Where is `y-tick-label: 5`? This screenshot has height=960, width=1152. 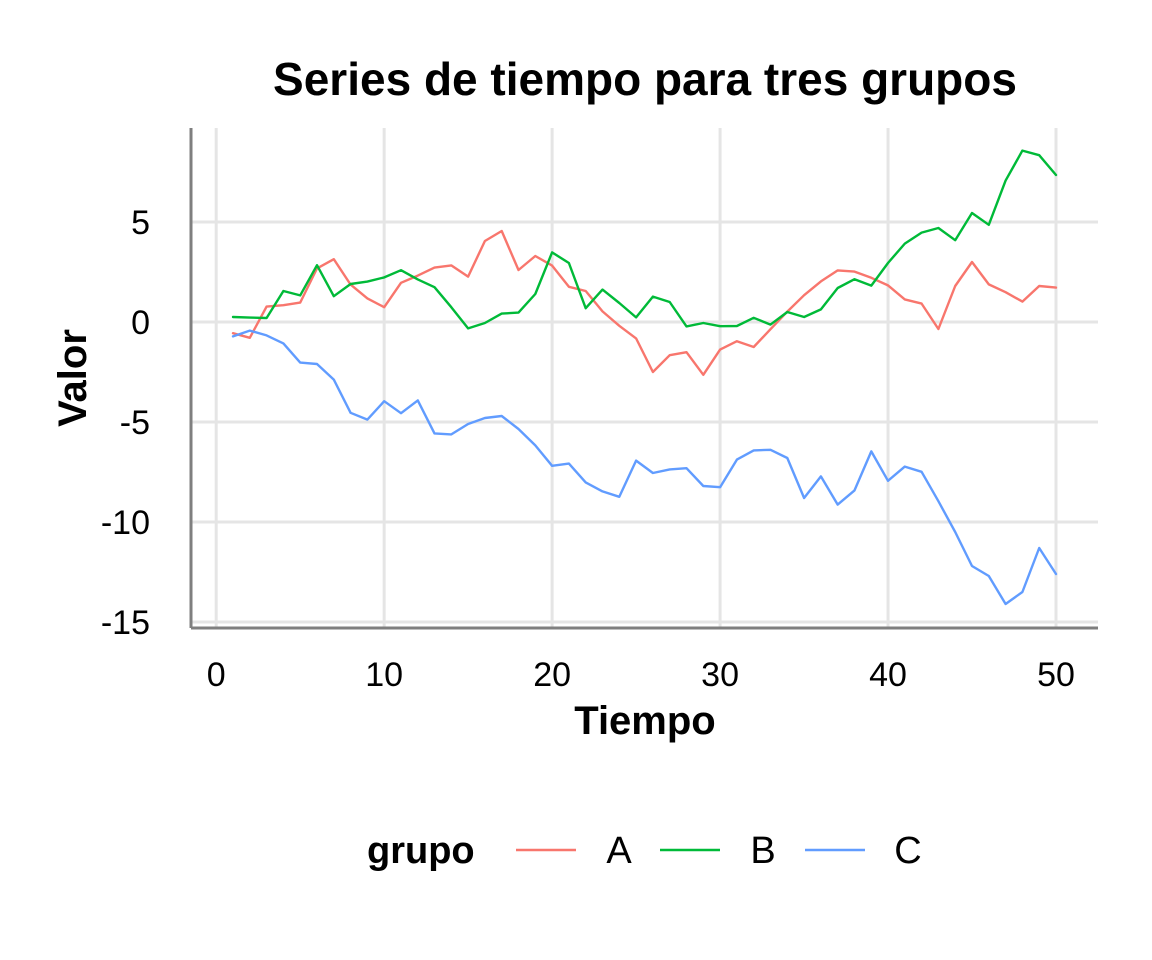
y-tick-label: 5 is located at coordinates (140, 223).